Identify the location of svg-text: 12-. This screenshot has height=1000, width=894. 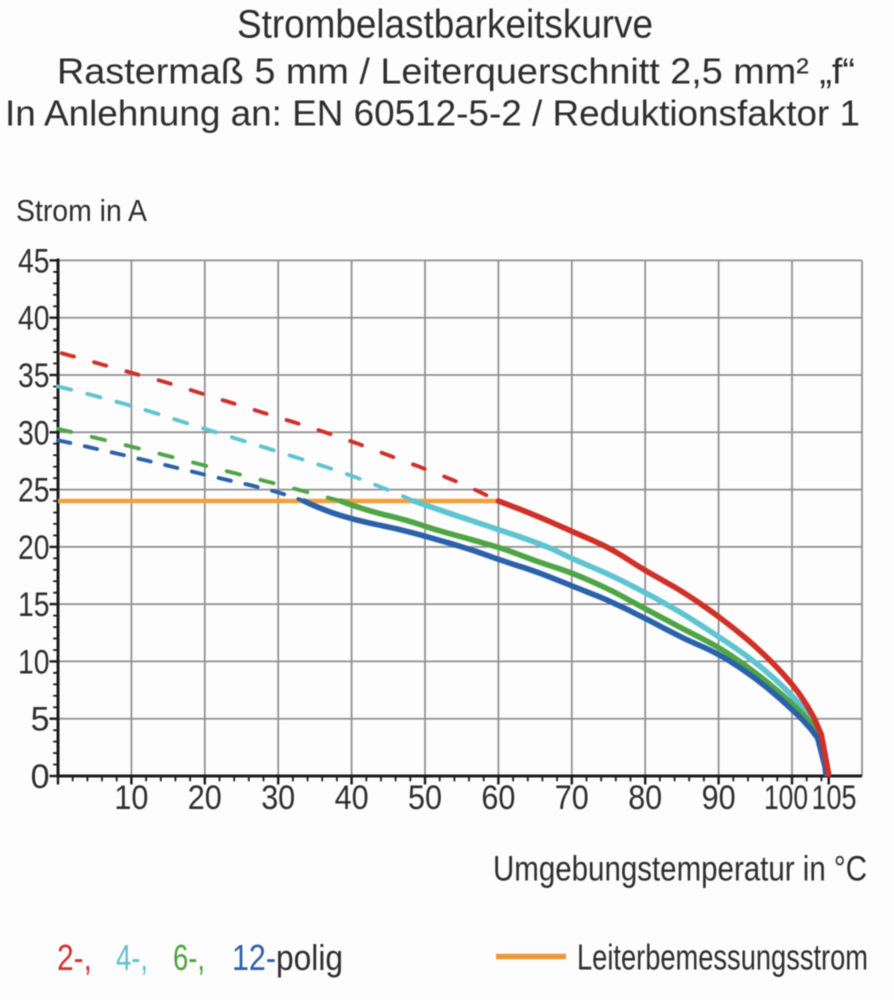
(254, 957).